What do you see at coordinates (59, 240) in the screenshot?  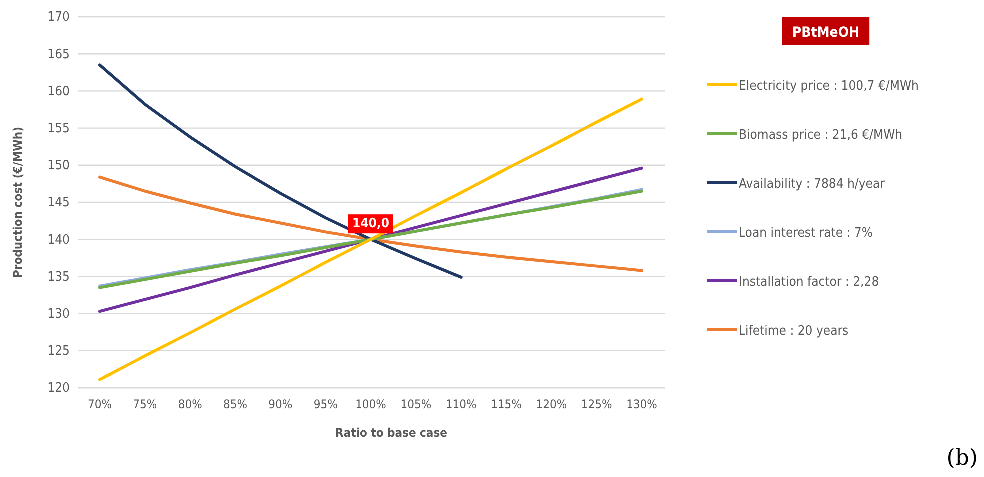 I see `y-tick-label: 140` at bounding box center [59, 240].